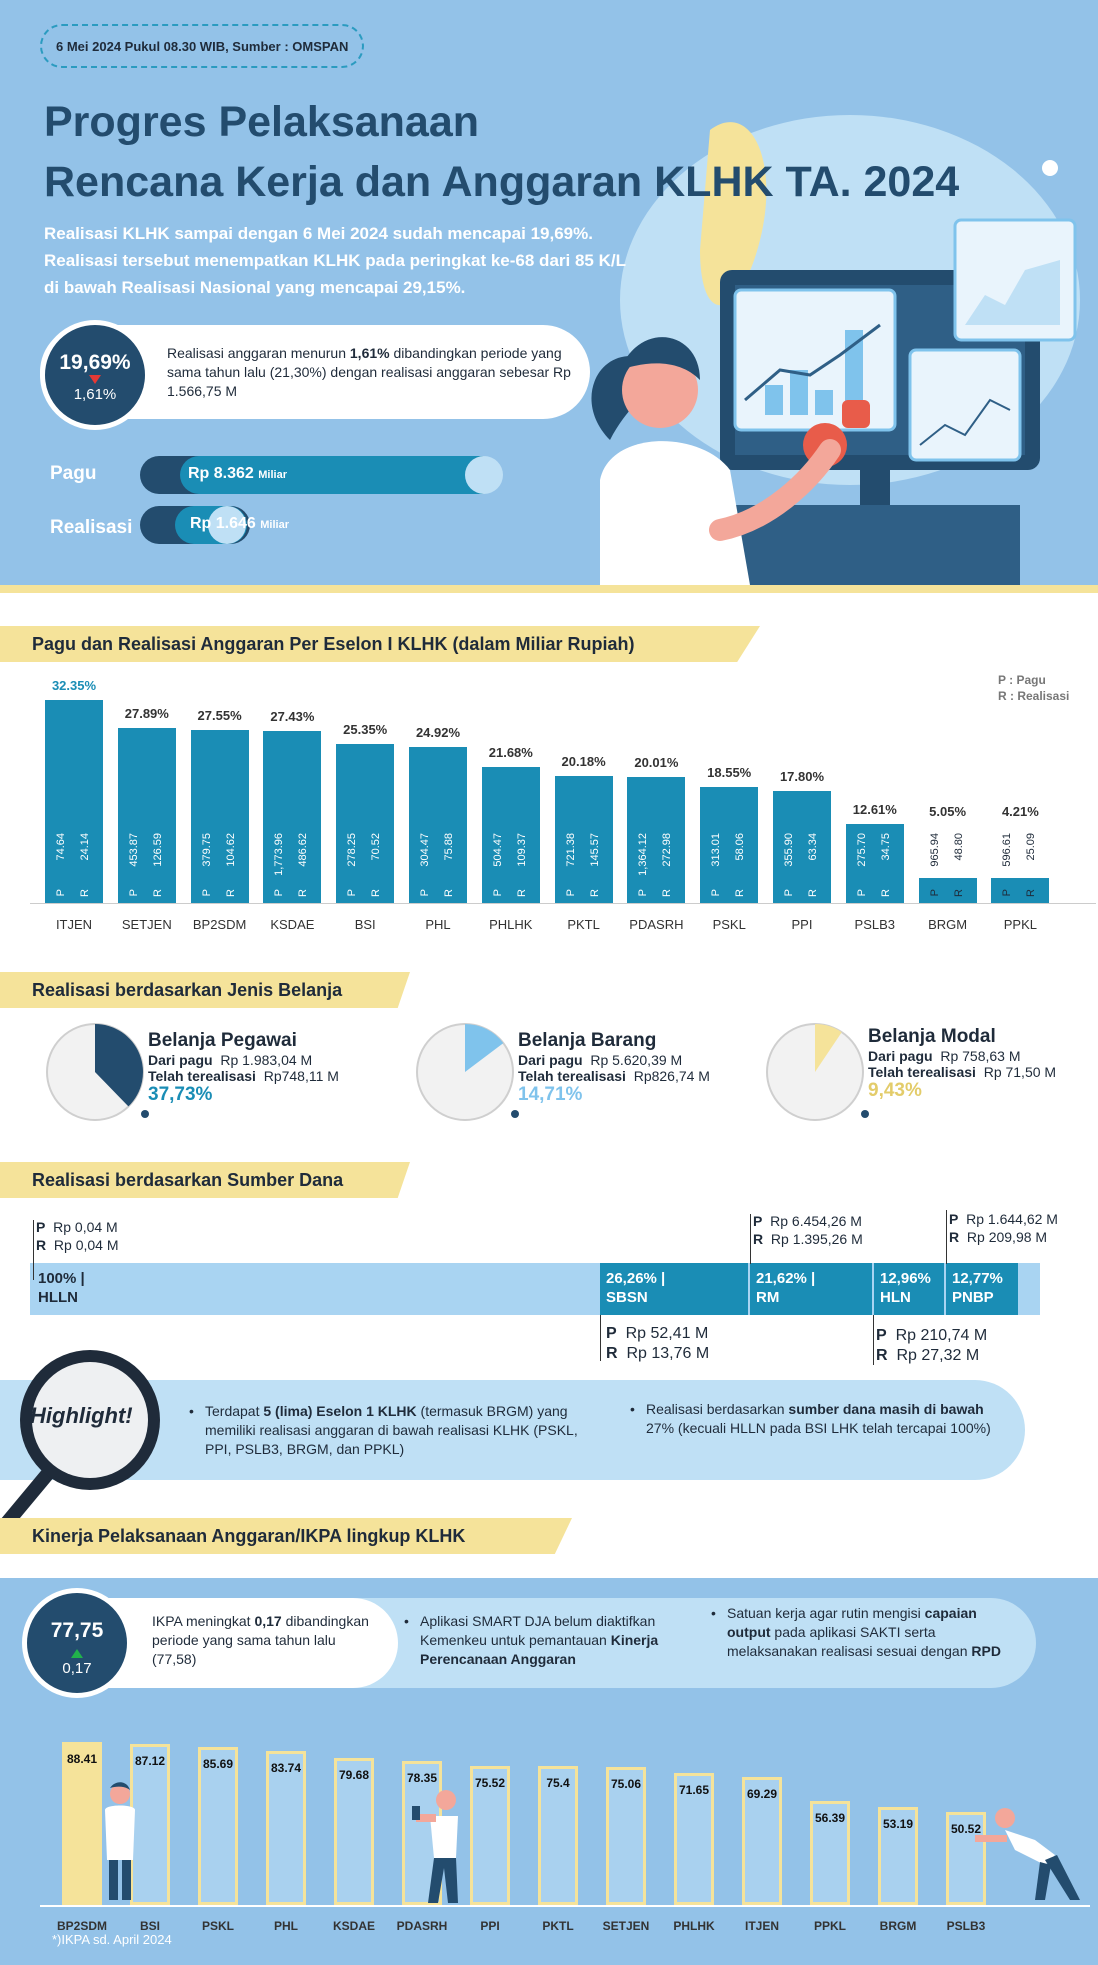 This screenshot has height=1965, width=1098. I want to click on rm-p-value: Rp 6.454,26 M, so click(816, 1221).